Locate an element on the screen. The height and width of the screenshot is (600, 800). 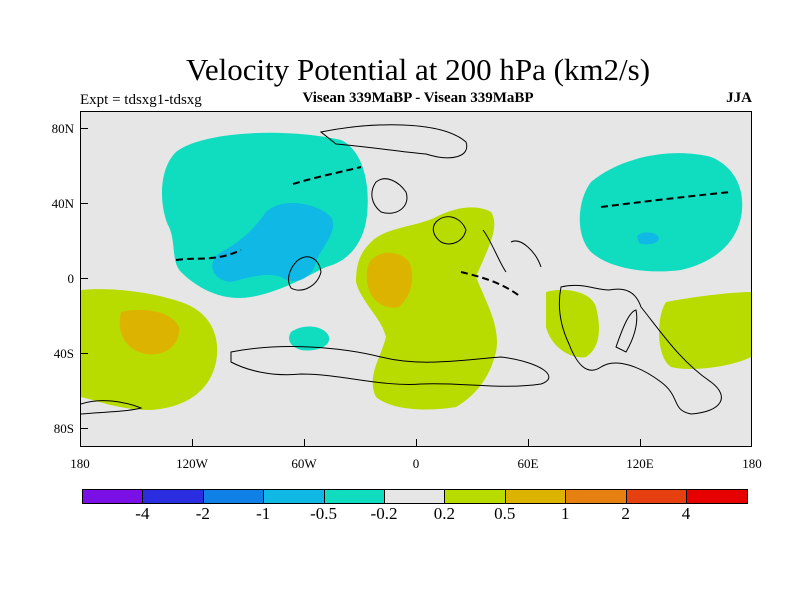
colorbar-label: 2 is located at coordinates (625, 513).